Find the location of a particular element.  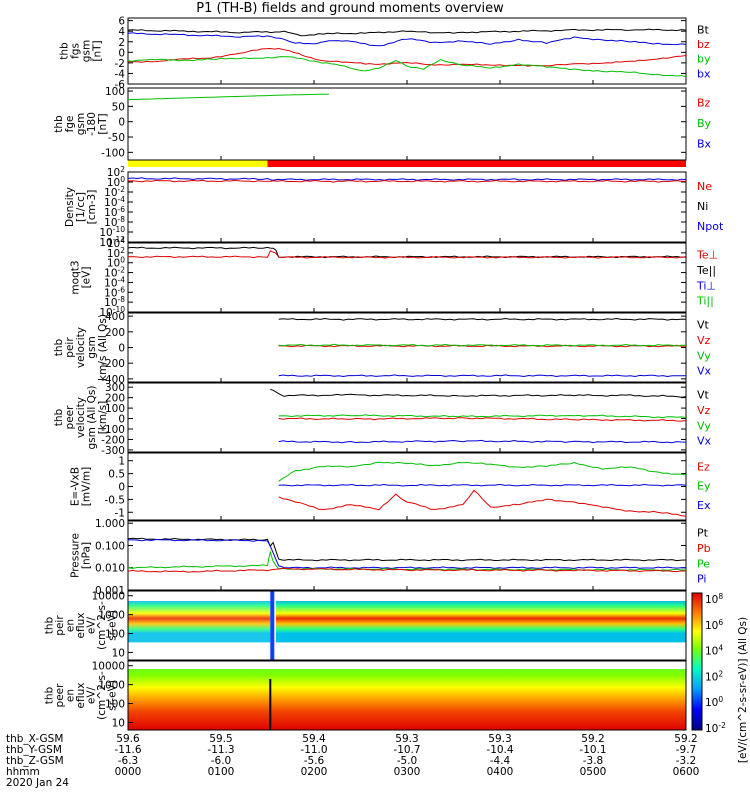

legend-entry-te: Te⊥ is located at coordinates (707, 255).